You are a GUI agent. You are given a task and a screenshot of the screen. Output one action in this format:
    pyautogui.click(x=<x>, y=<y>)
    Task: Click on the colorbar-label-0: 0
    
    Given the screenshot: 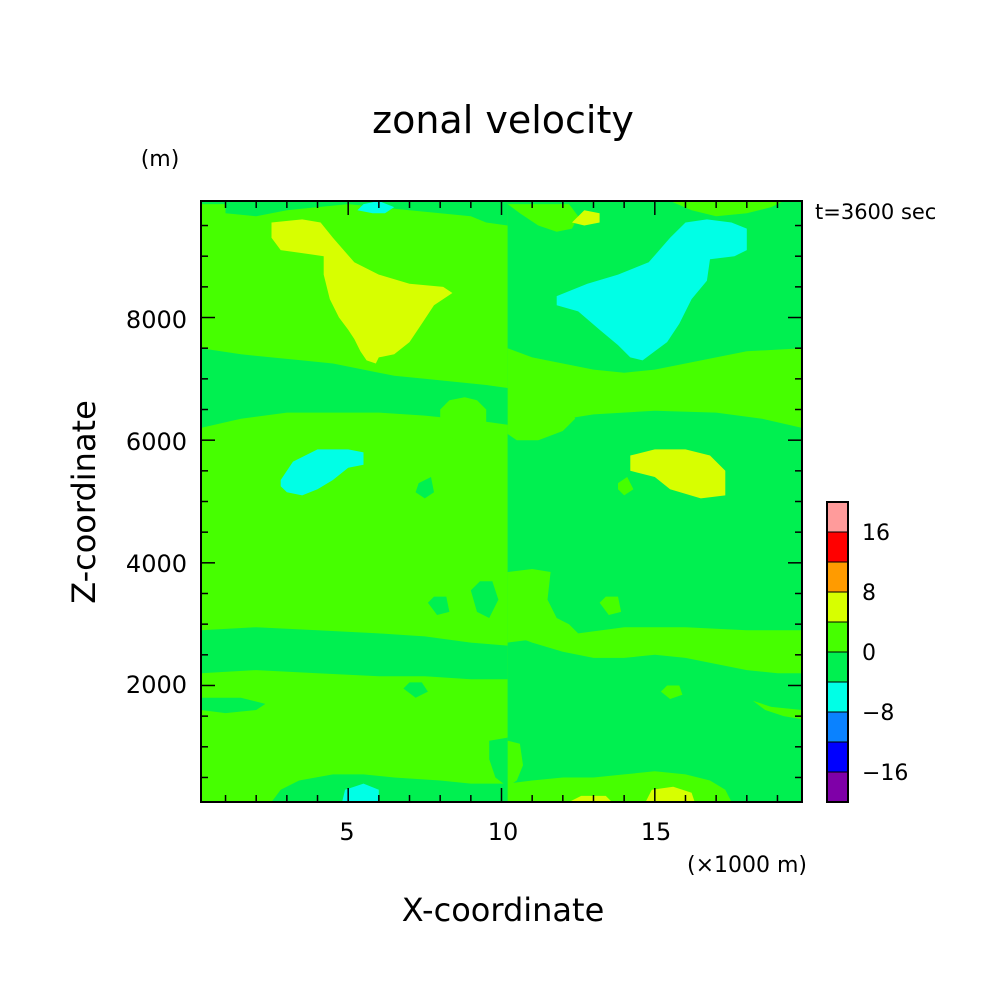 What is the action you would take?
    pyautogui.click(x=869, y=653)
    